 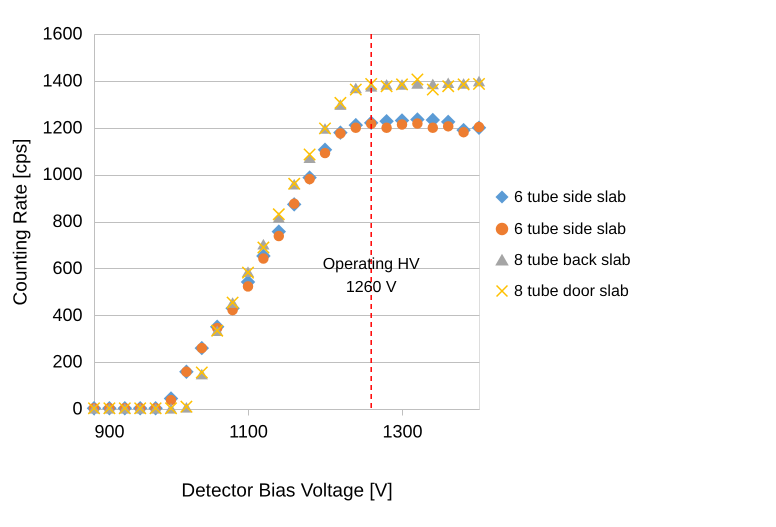 I want to click on legend-label: 8 tube back slab, so click(x=572, y=260).